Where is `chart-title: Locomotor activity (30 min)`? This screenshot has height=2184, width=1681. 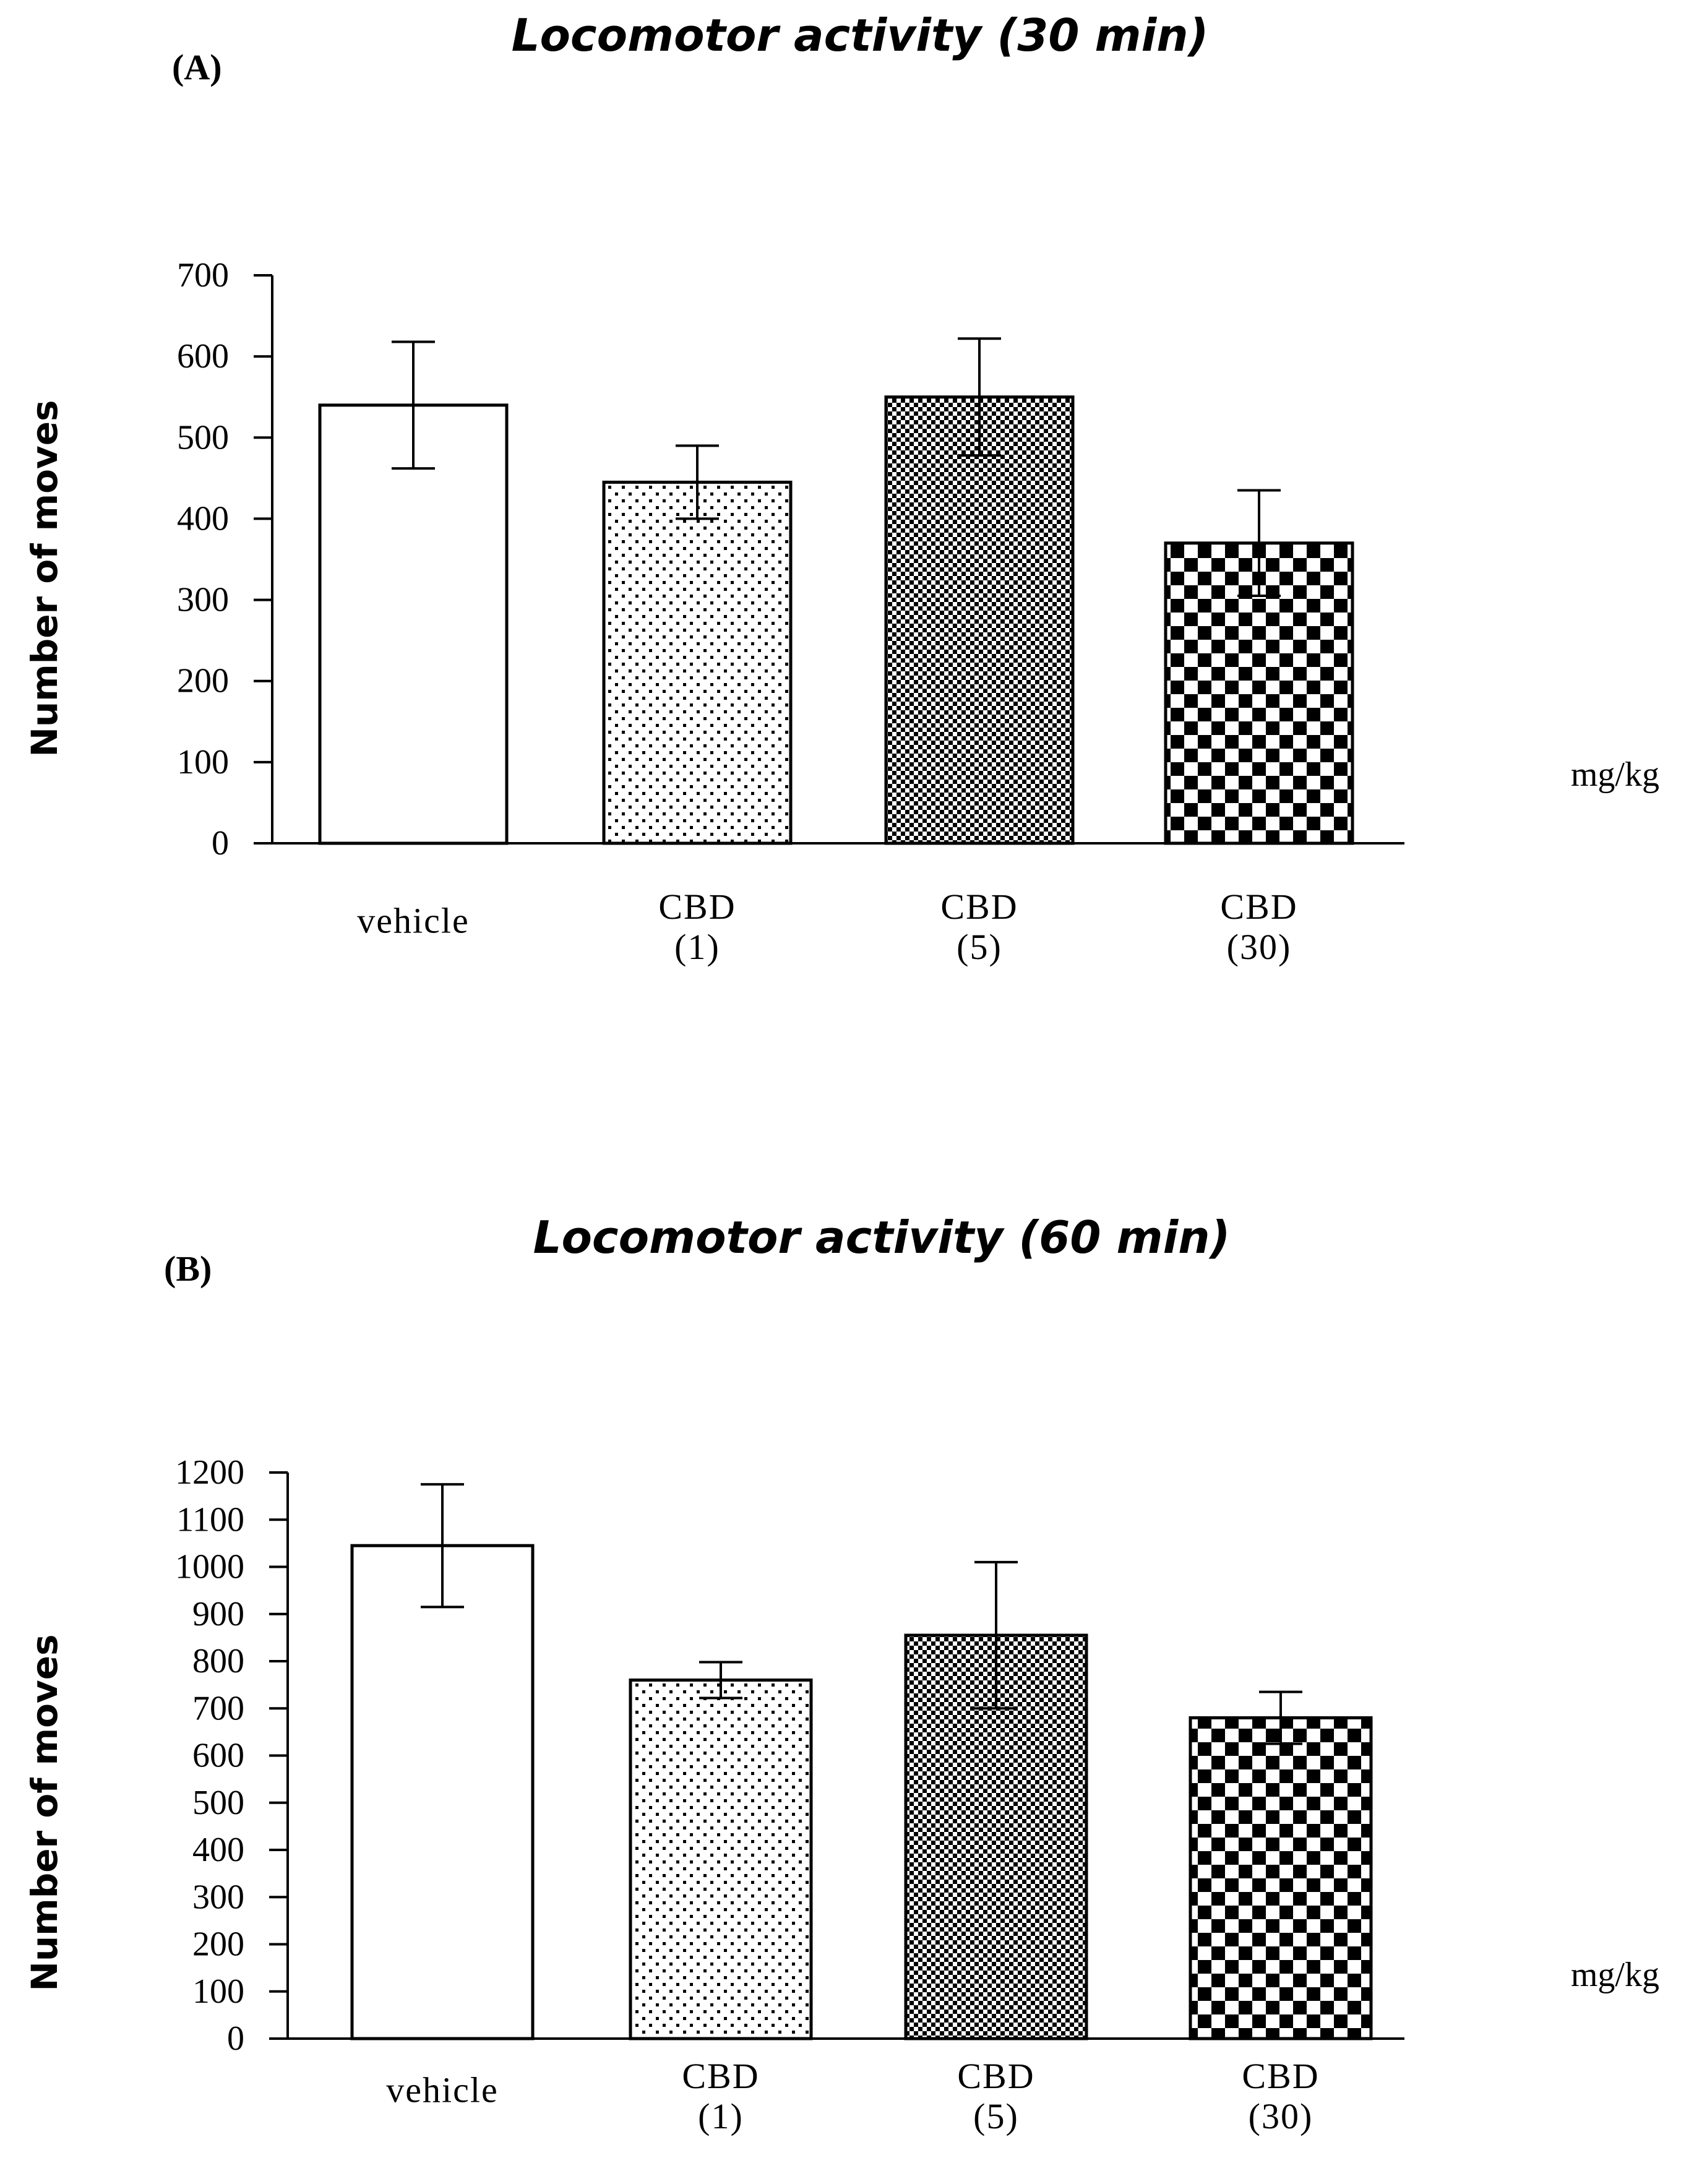
chart-title: Locomotor activity (30 min) is located at coordinates (860, 35).